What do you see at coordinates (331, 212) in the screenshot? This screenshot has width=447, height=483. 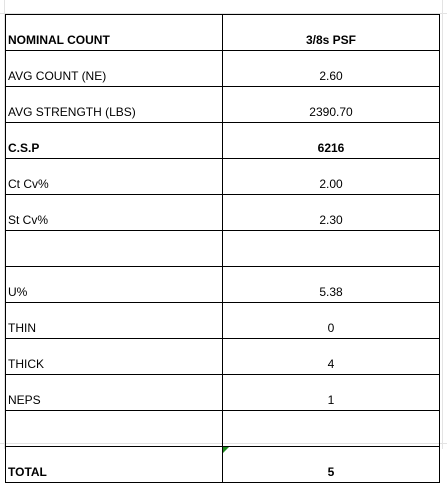 I see `cell-value: 2.30` at bounding box center [331, 212].